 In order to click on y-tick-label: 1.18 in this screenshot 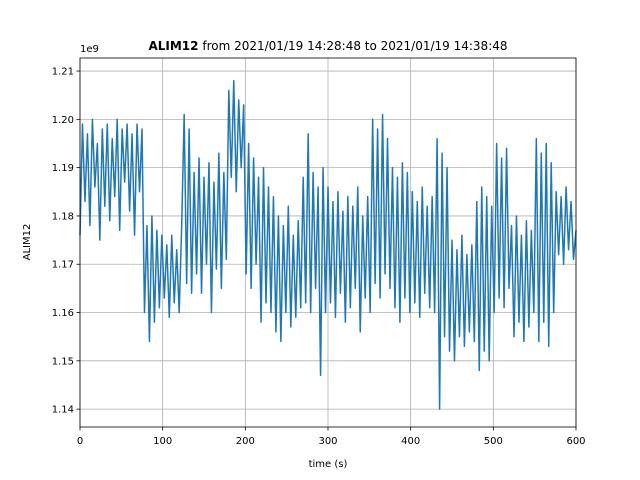, I will do `click(63, 216)`.